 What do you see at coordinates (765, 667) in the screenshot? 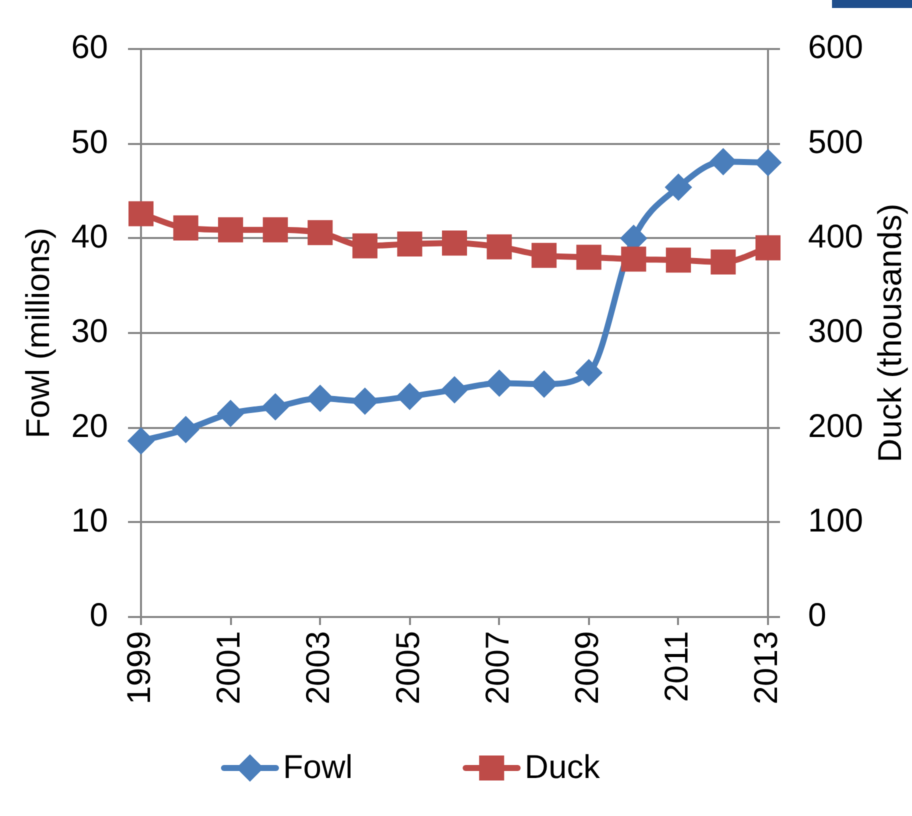
I see `x-tick-label: 2013` at bounding box center [765, 667].